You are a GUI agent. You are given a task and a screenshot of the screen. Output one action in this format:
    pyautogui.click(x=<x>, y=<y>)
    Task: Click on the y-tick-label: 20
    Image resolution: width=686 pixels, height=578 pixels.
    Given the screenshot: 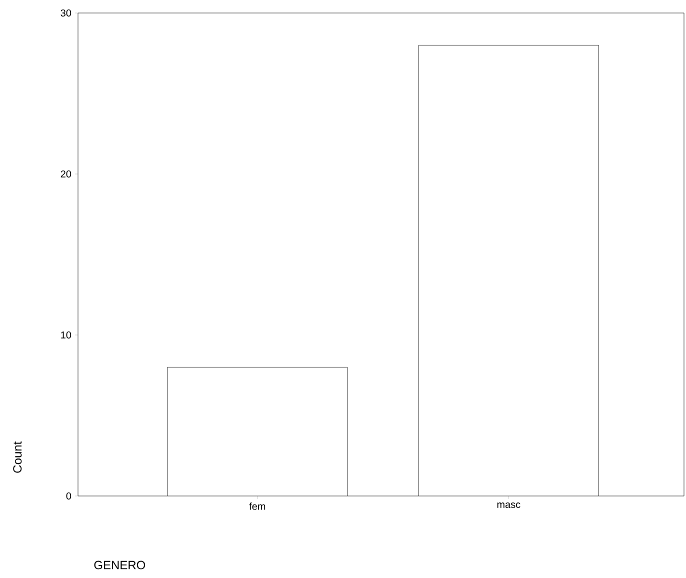 What is the action you would take?
    pyautogui.click(x=66, y=174)
    